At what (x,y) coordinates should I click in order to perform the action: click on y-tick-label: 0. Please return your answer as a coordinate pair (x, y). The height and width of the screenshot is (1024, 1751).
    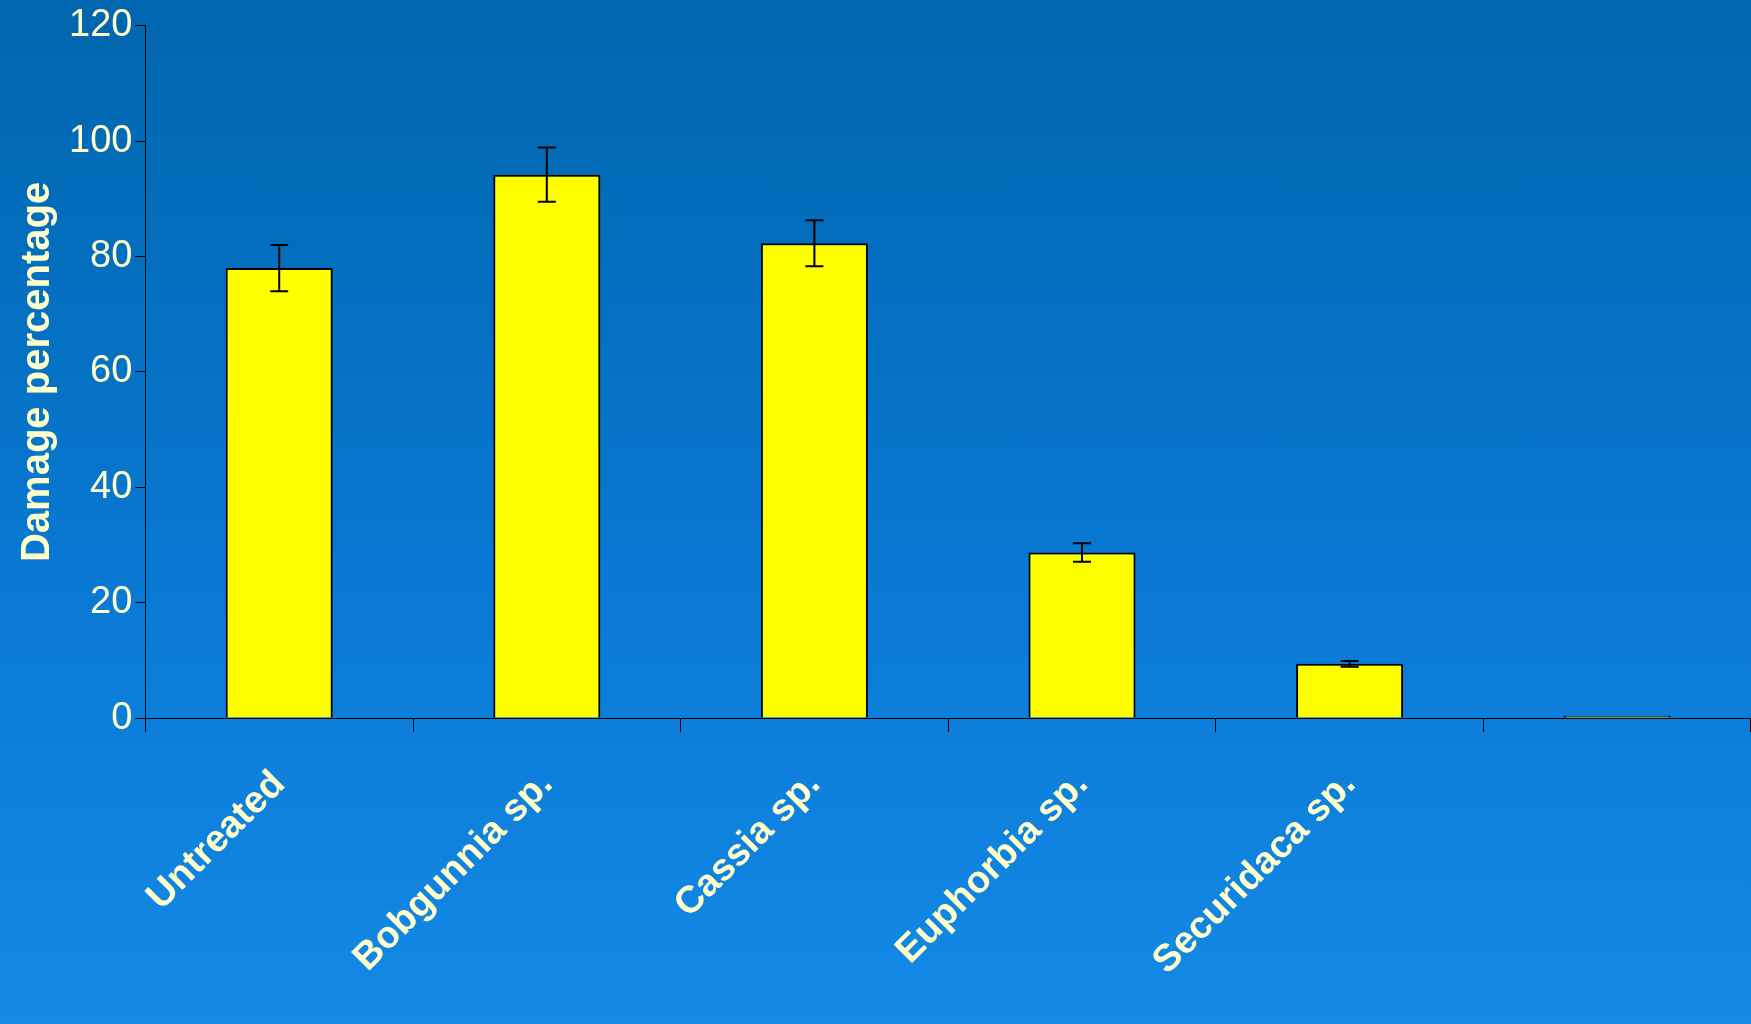
    Looking at the image, I should click on (122, 715).